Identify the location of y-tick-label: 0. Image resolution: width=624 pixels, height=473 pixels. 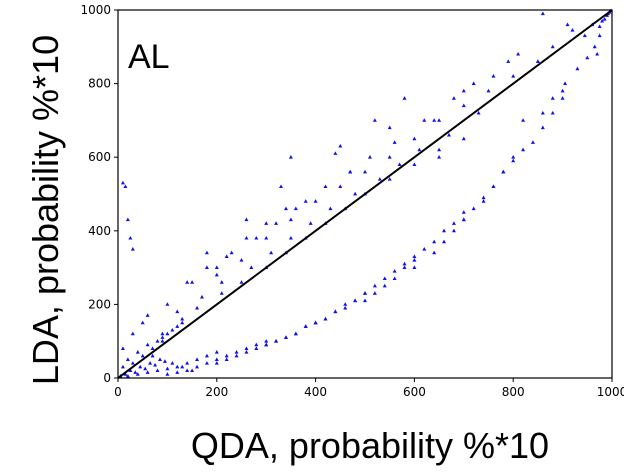
(107, 378).